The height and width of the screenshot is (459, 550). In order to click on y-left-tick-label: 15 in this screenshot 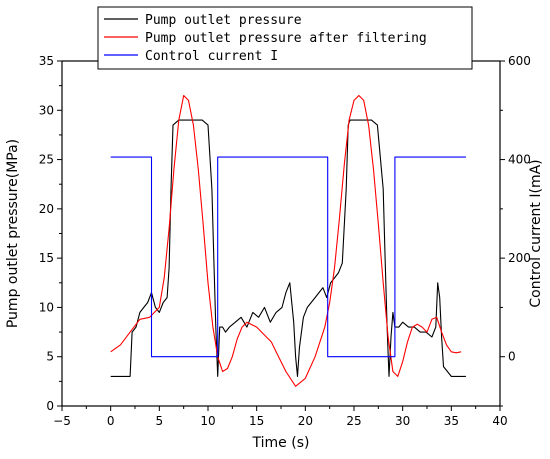, I will do `click(46, 258)`.